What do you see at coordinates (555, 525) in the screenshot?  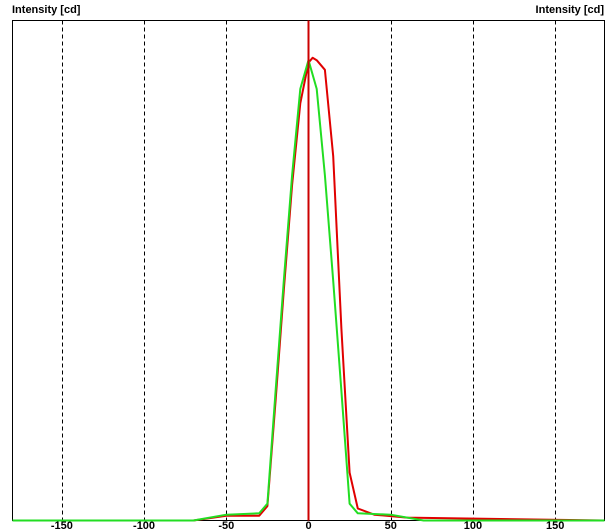 I see `x-tick-label-150: 150` at bounding box center [555, 525].